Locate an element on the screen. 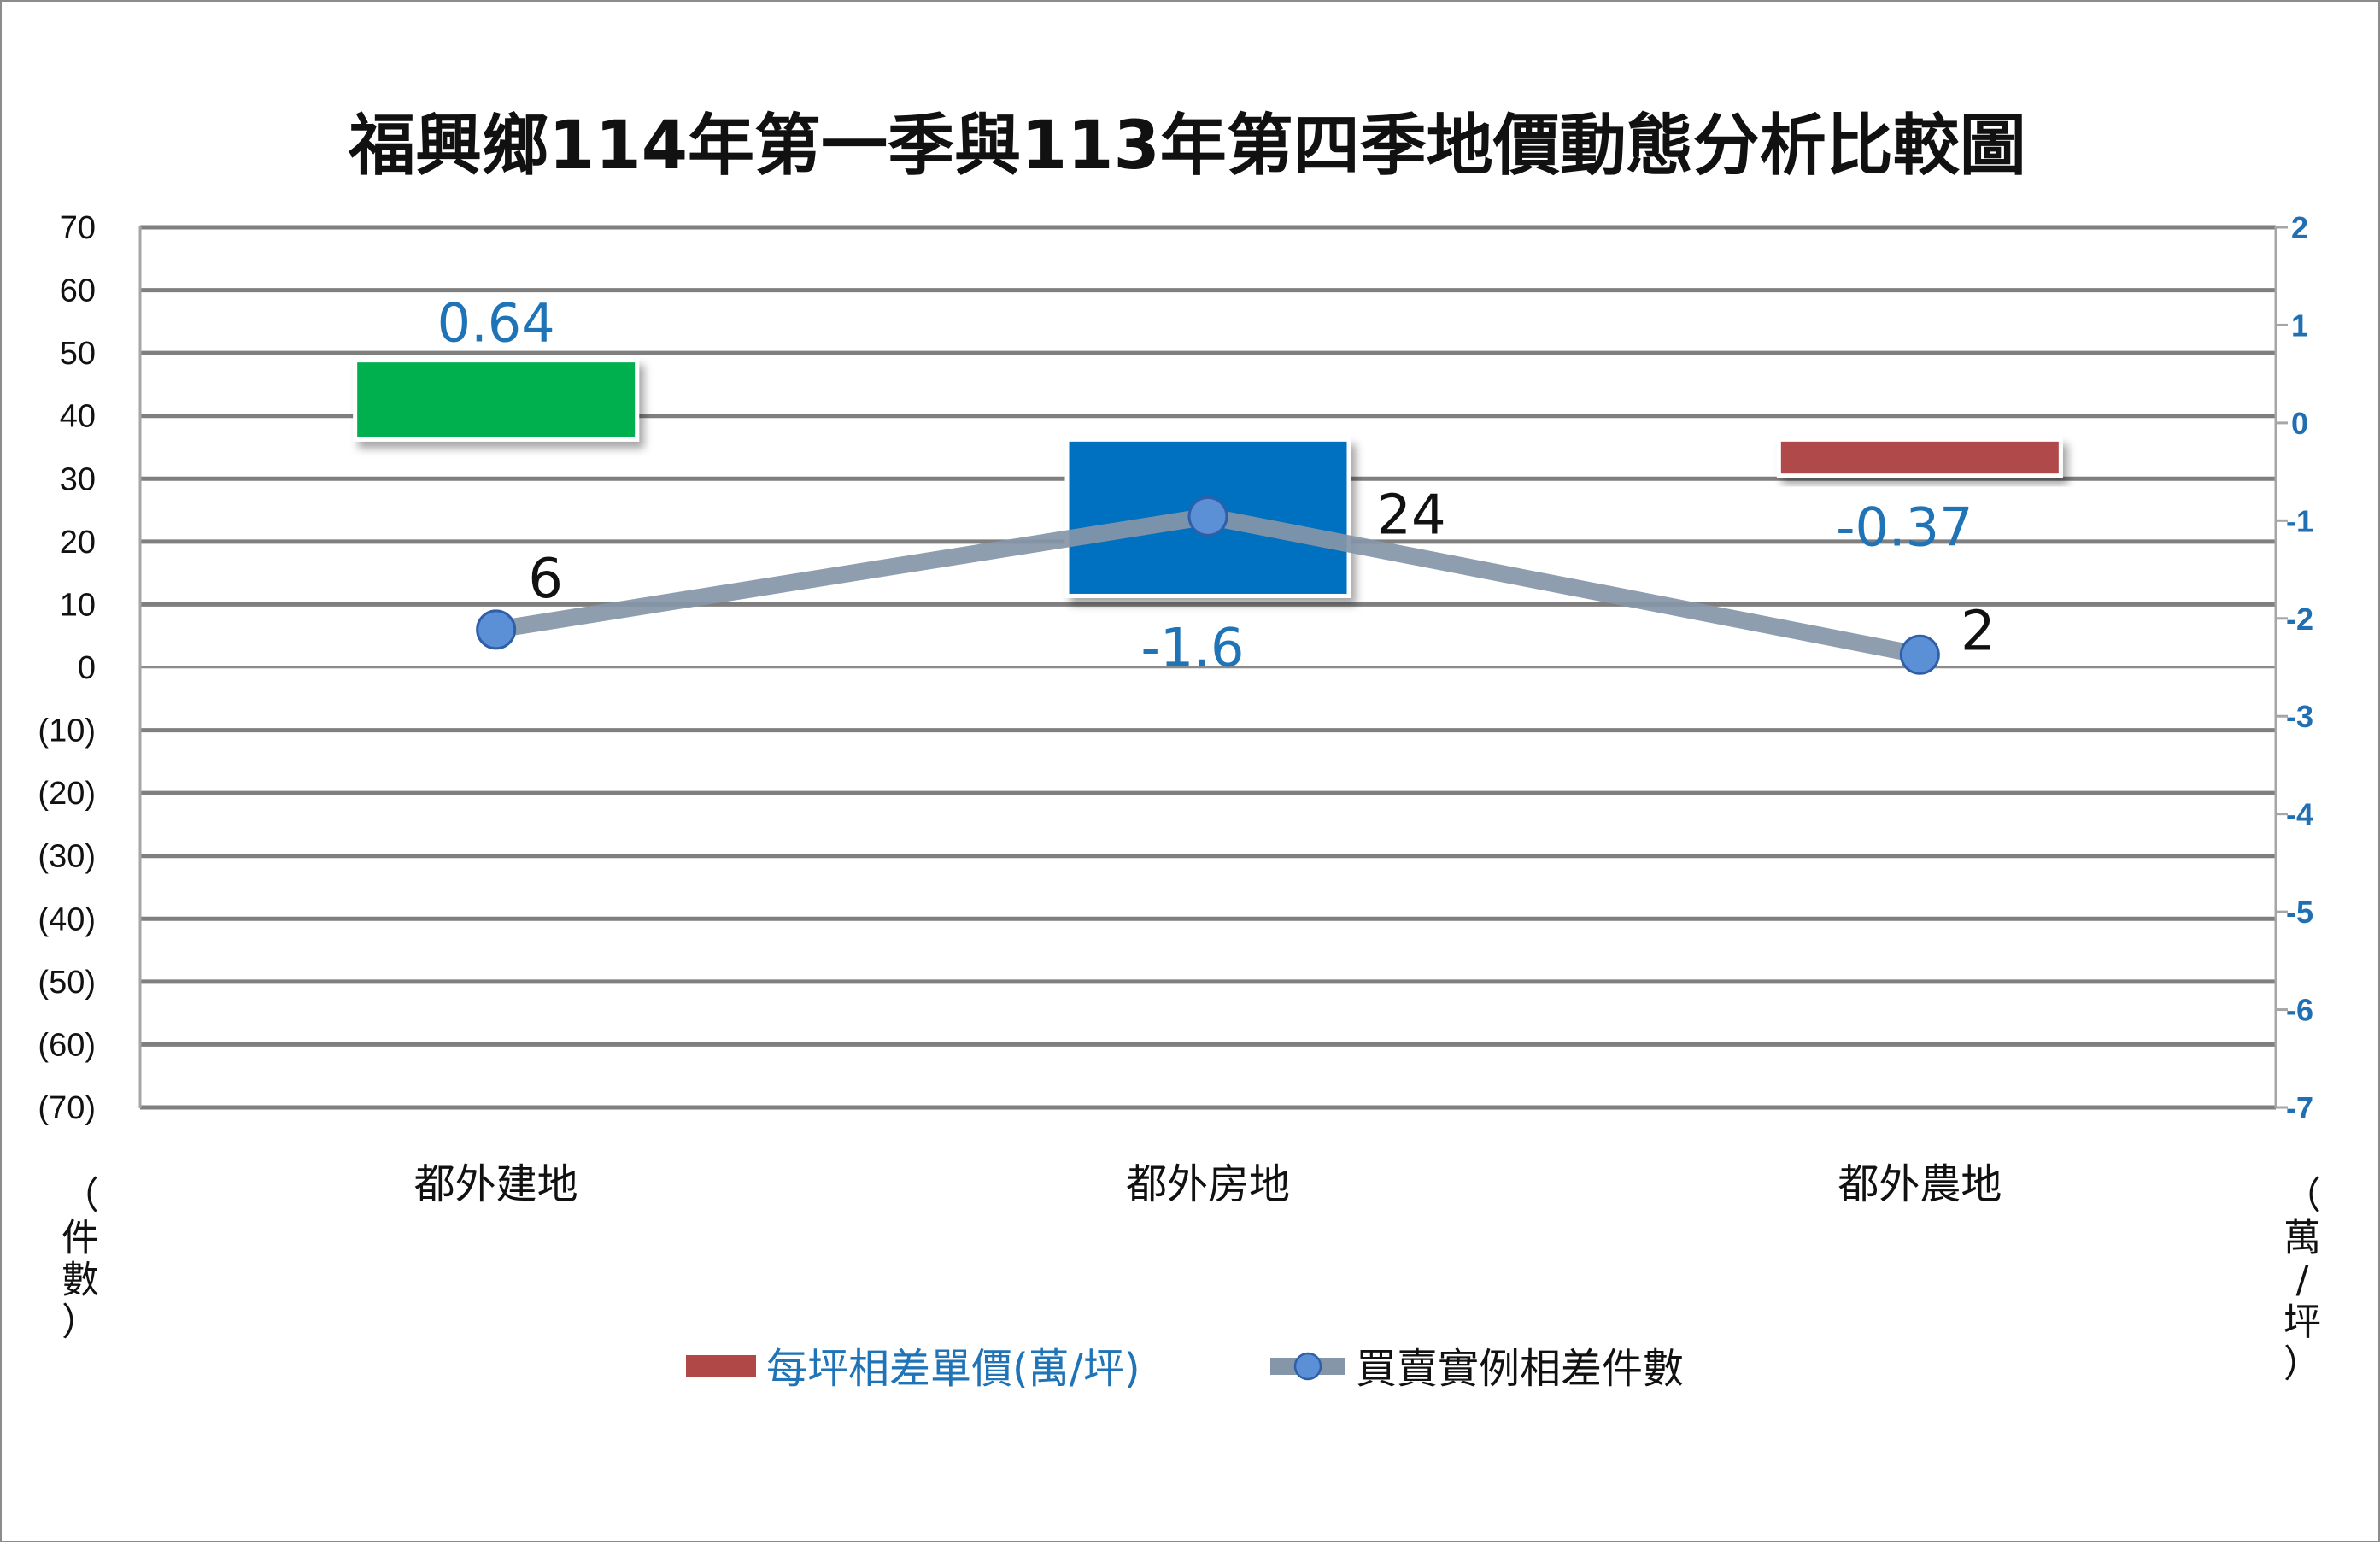 Image resolution: width=2380 pixels, height=1544 pixels. bar-data-label: -0.37 is located at coordinates (1905, 527).